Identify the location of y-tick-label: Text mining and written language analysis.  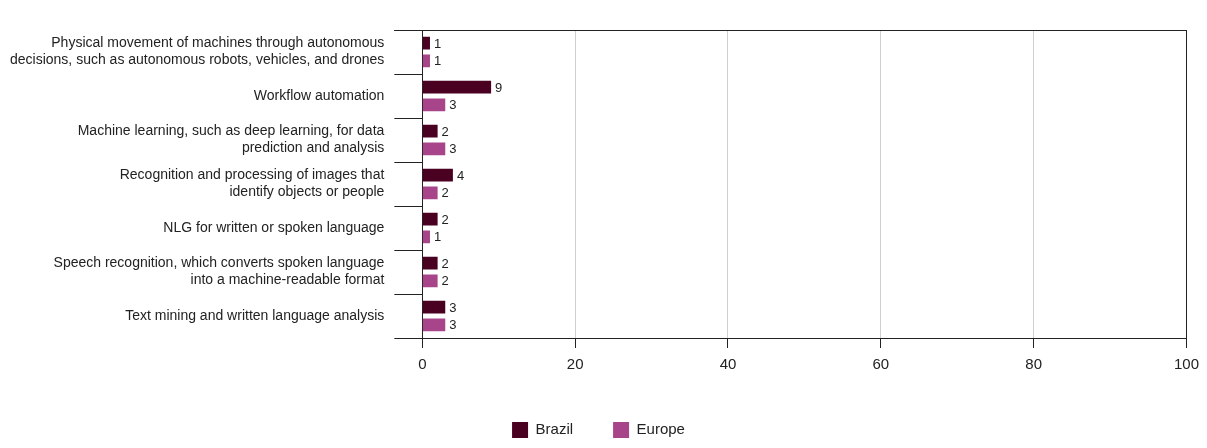
(255, 314).